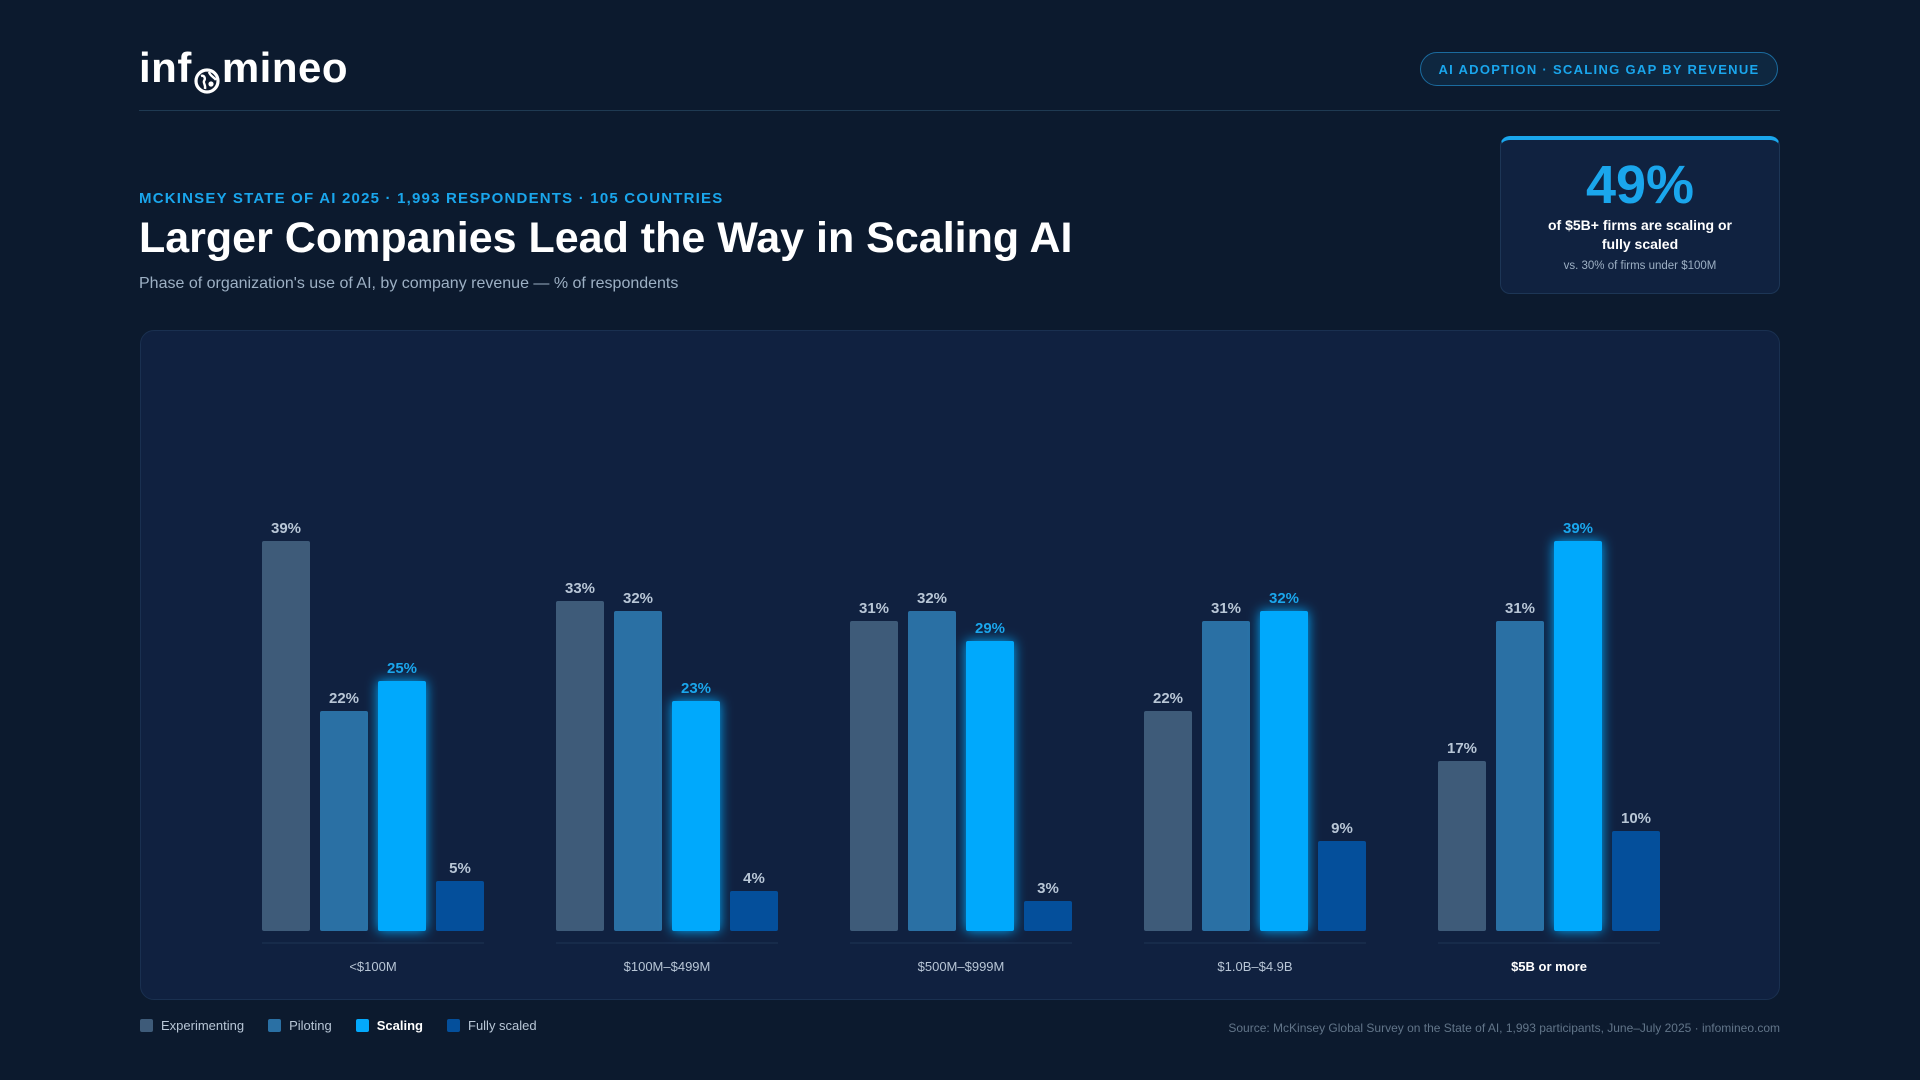 The height and width of the screenshot is (1080, 1920). Describe the element at coordinates (1048, 888) in the screenshot. I see `bar-value-label: 3%` at that location.